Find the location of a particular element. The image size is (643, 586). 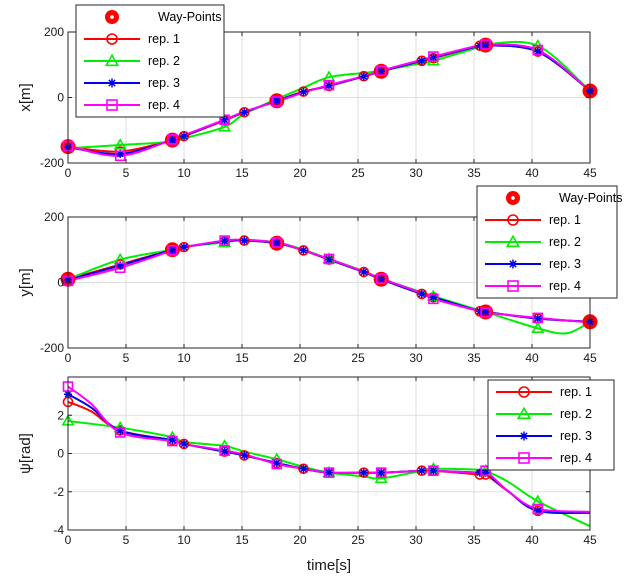

y-axis-label: y[m] is located at coordinates (25, 282).